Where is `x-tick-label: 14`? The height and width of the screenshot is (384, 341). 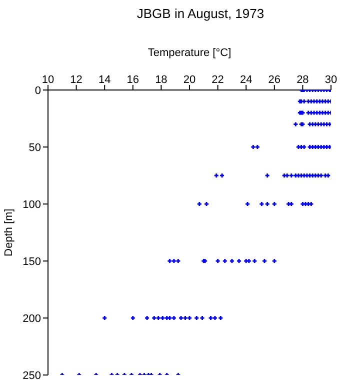 x-tick-label: 14 is located at coordinates (104, 80).